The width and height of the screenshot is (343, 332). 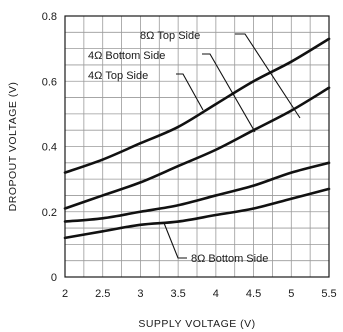 I want to click on y-axis-title: DROPOUT VOLTAGE (V), so click(x=13, y=147).